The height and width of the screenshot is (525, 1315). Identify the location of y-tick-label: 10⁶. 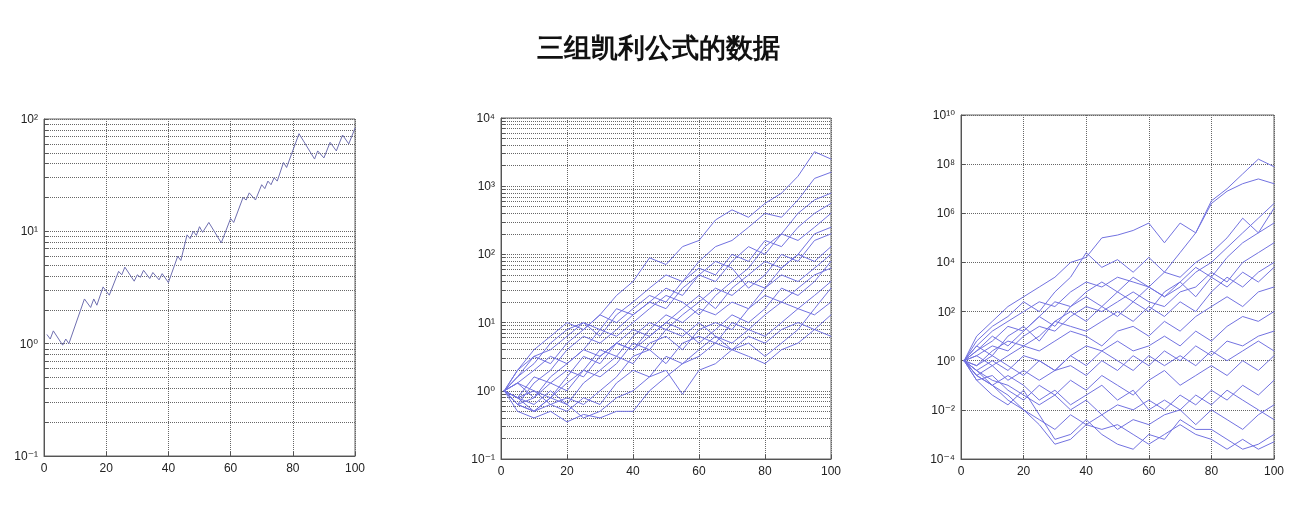
(946, 213).